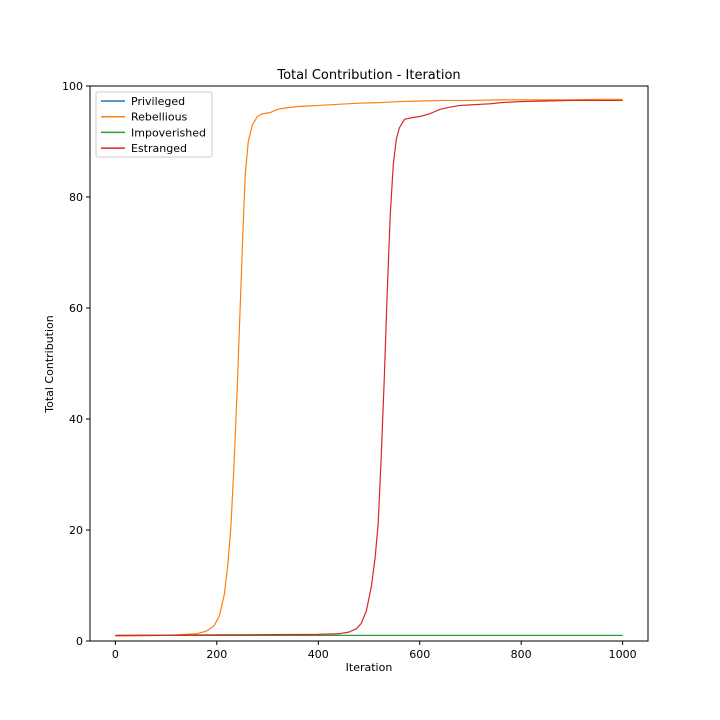  What do you see at coordinates (76, 530) in the screenshot?
I see `y-tick-label: 20` at bounding box center [76, 530].